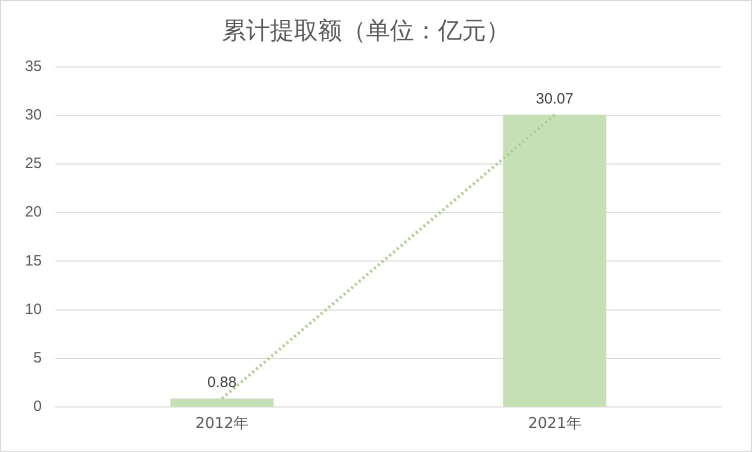 Image resolution: width=752 pixels, height=452 pixels. Describe the element at coordinates (366, 30) in the screenshot. I see `chart-title: 累计提取额（单位：亿元）` at that location.